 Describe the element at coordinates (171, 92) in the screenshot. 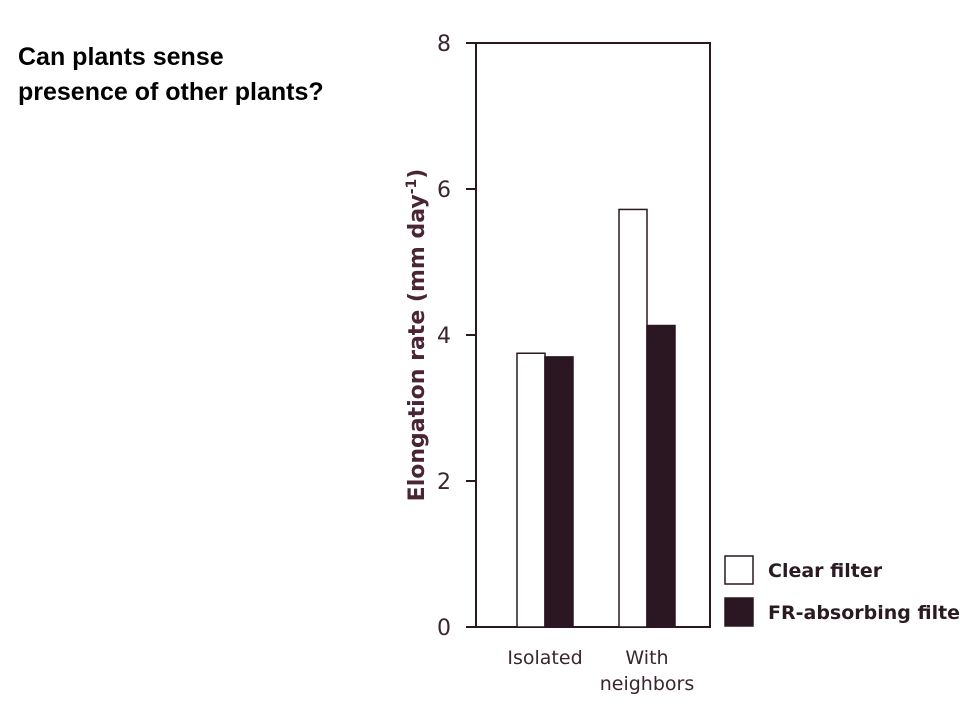

I see `title-line-2: presence of other plants?` at that location.